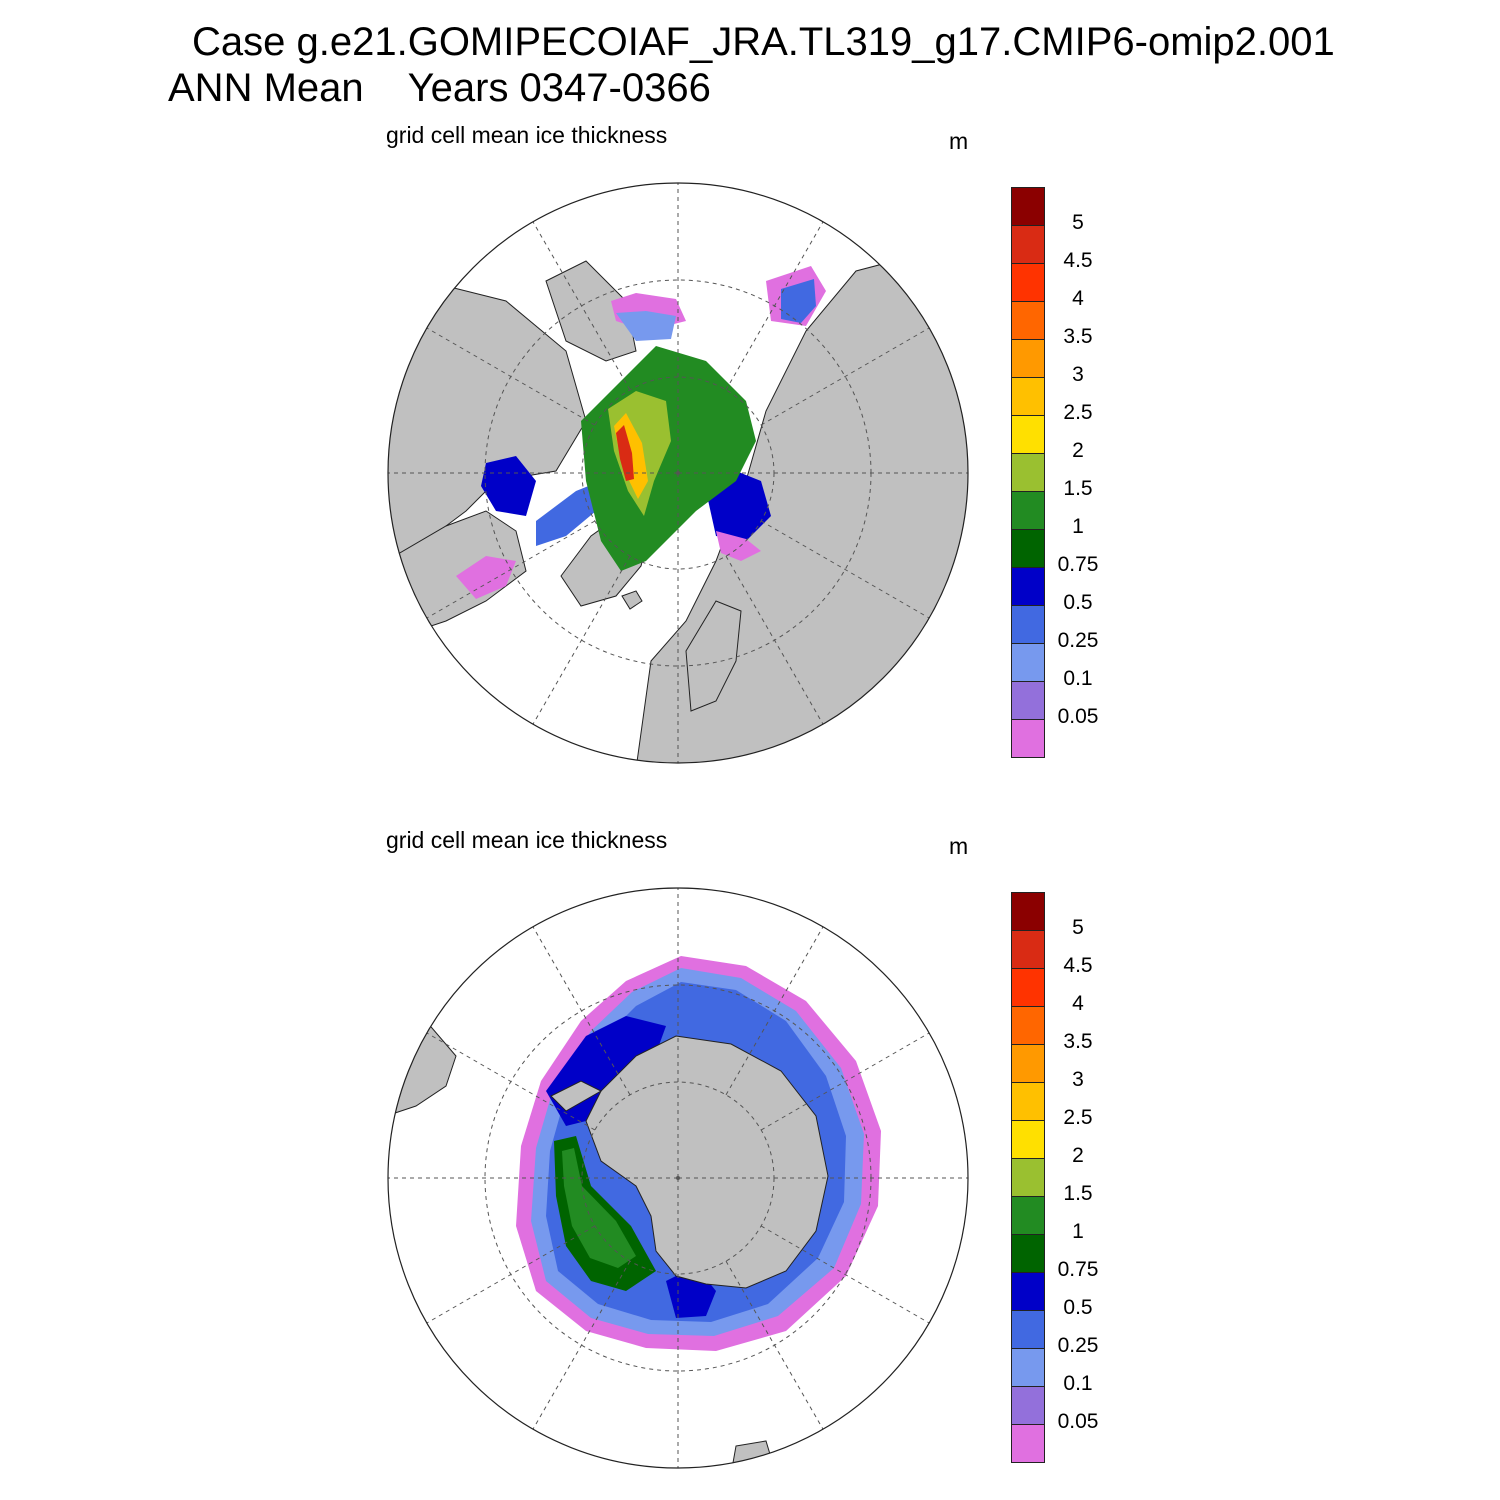 The height and width of the screenshot is (1500, 1500). I want to click on iceland-landmass, so click(632, 600).